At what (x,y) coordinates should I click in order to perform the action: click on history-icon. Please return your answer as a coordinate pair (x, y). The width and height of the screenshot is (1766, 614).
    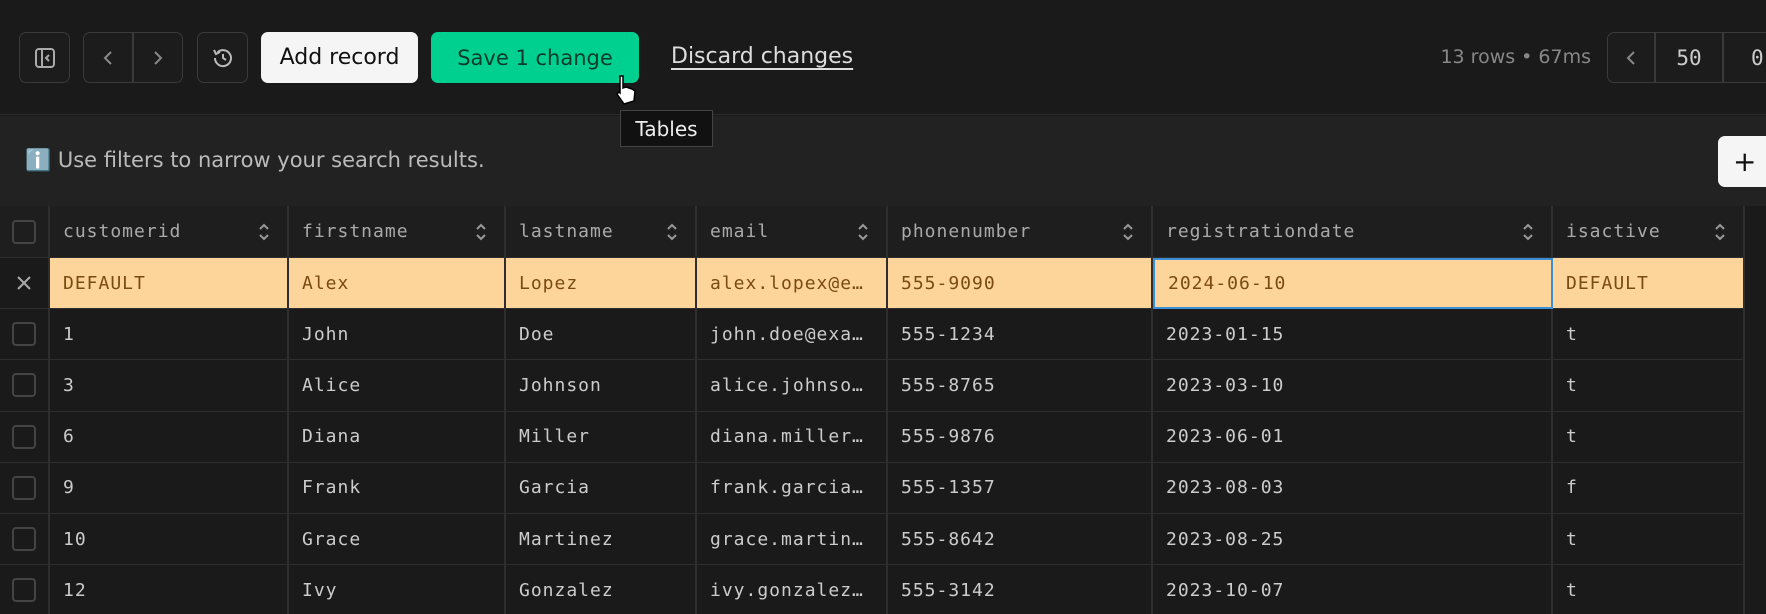
    Looking at the image, I should click on (222, 57).